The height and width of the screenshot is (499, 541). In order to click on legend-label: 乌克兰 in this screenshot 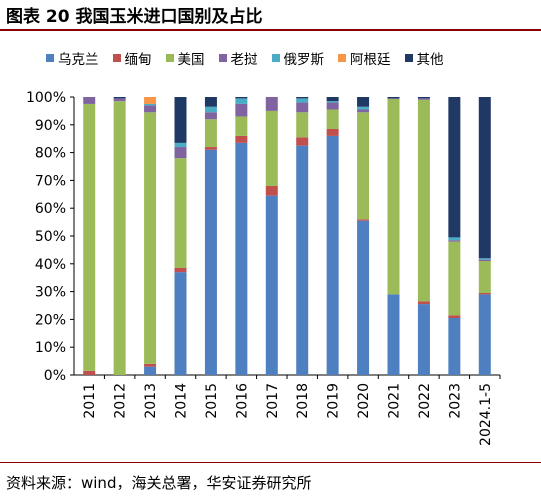, I will do `click(78, 60)`.